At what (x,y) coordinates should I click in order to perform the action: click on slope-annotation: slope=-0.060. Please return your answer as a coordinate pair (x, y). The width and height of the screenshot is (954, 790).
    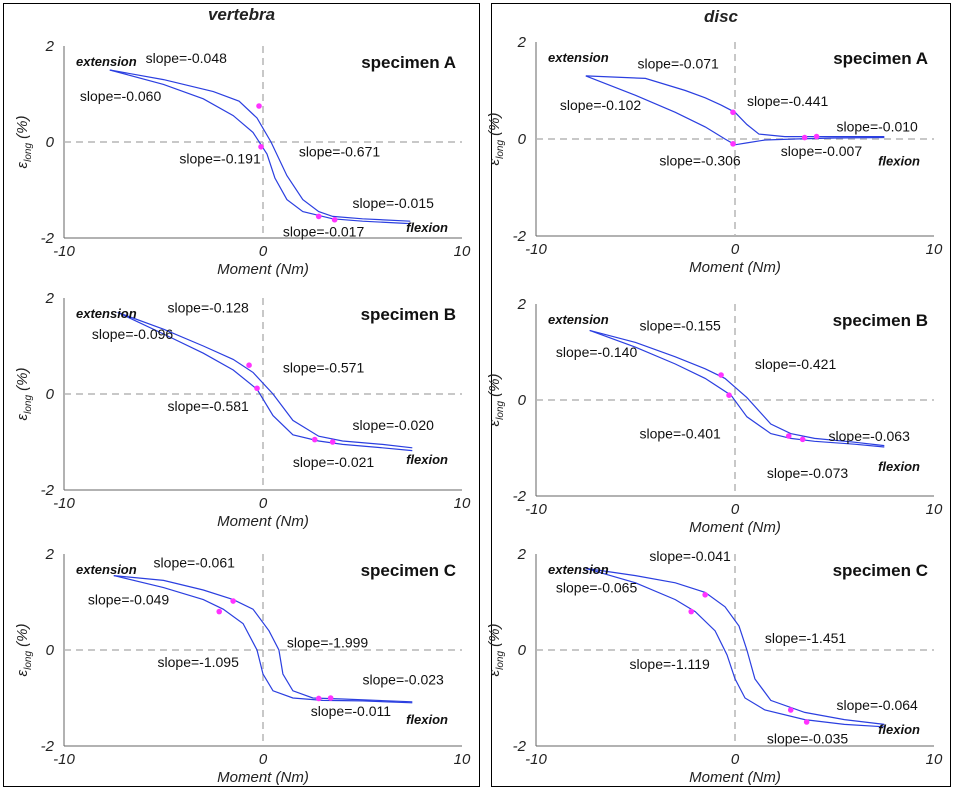
    Looking at the image, I should click on (121, 96).